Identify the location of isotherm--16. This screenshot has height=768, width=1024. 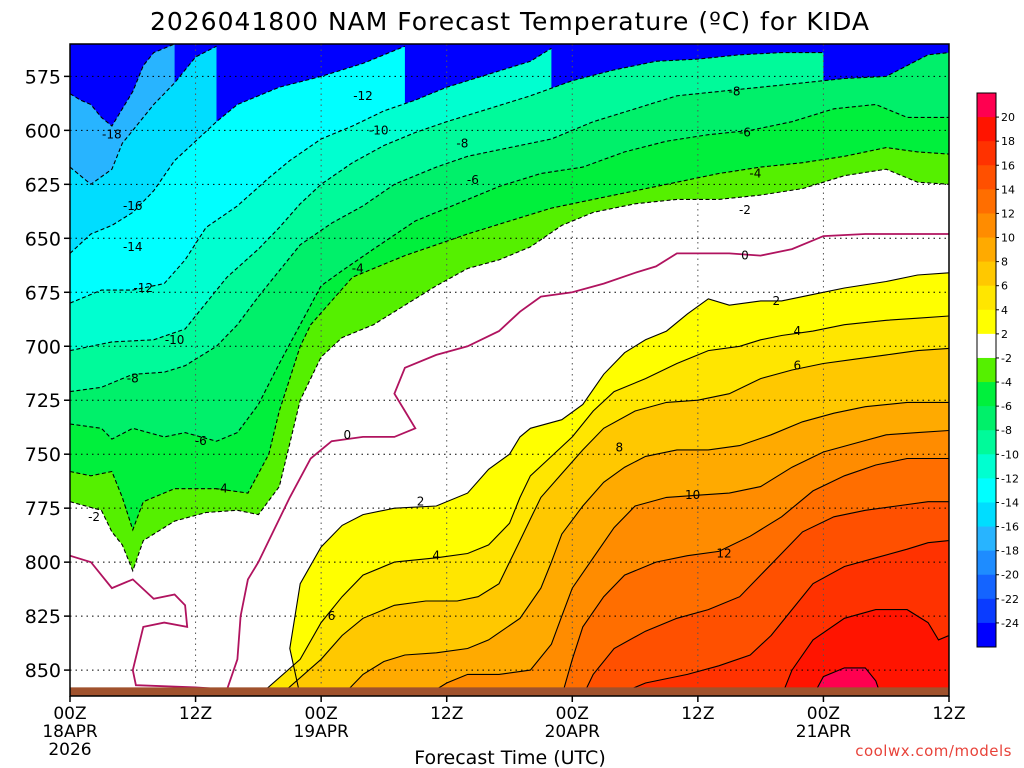
(143, 115).